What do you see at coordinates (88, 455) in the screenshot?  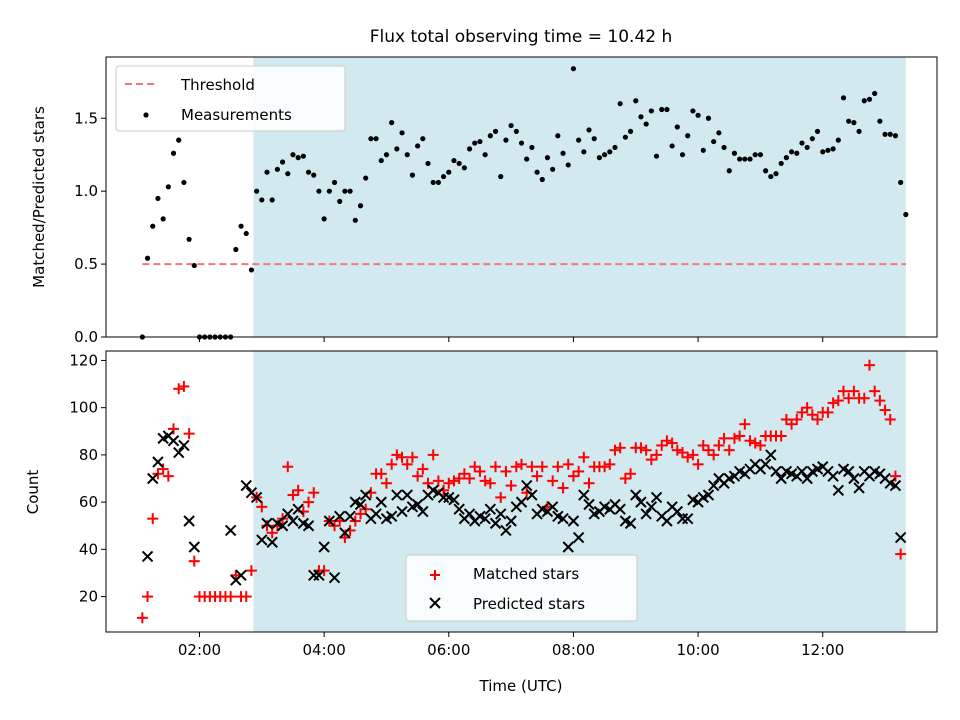 I see `count-y-tick-label: 80` at bounding box center [88, 455].